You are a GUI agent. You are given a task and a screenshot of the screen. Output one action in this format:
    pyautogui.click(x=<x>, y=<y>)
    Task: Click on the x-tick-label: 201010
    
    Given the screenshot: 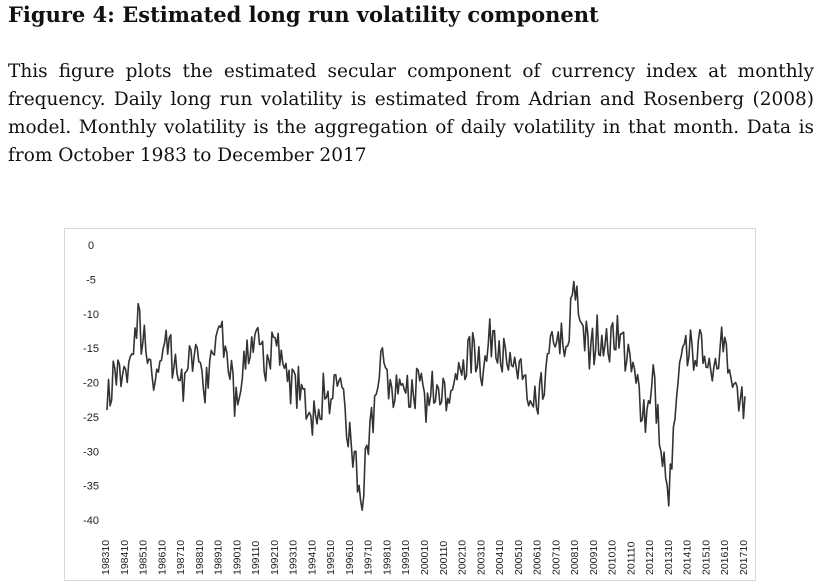 What is the action you would take?
    pyautogui.click(x=613, y=557)
    